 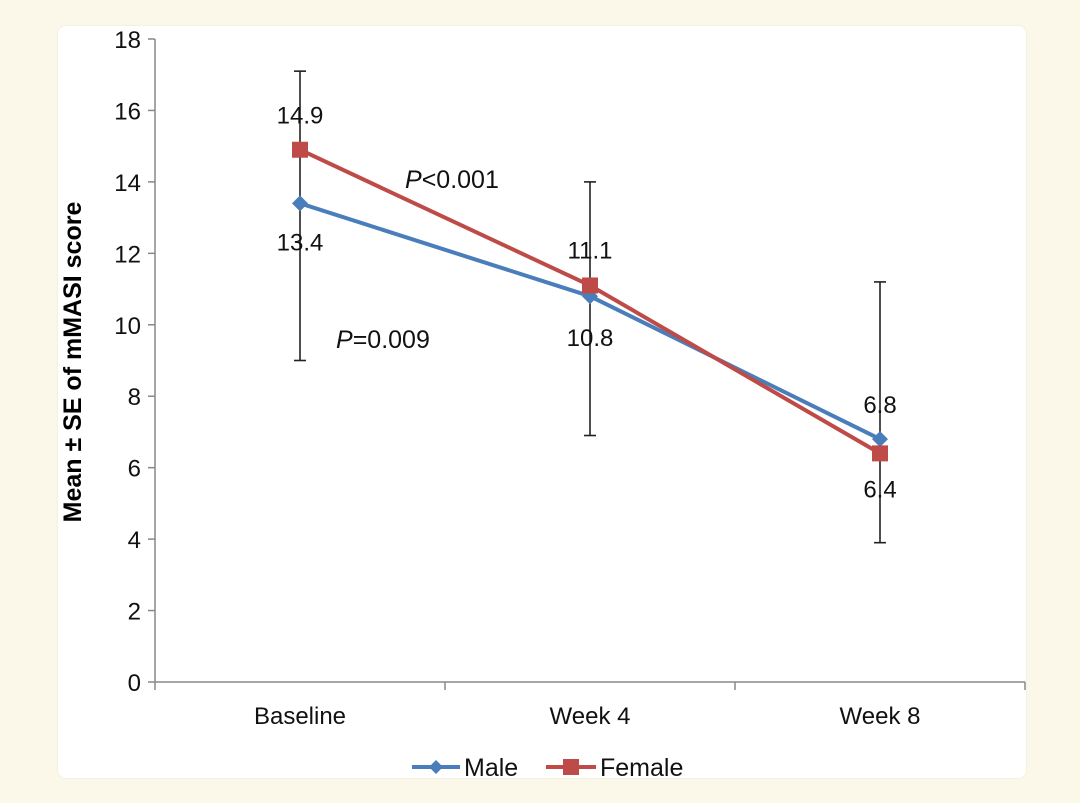 I want to click on data-label-female: 11.1, so click(x=590, y=250).